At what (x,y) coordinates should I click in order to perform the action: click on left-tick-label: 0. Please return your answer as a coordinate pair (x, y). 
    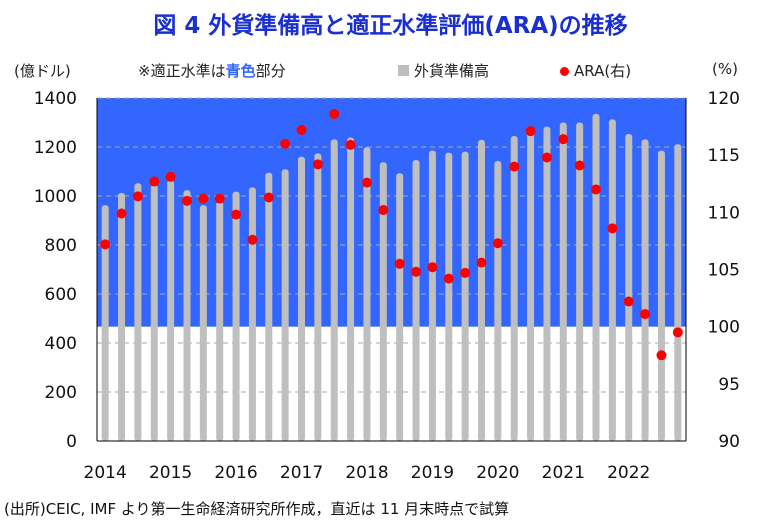
    Looking at the image, I should click on (71, 442).